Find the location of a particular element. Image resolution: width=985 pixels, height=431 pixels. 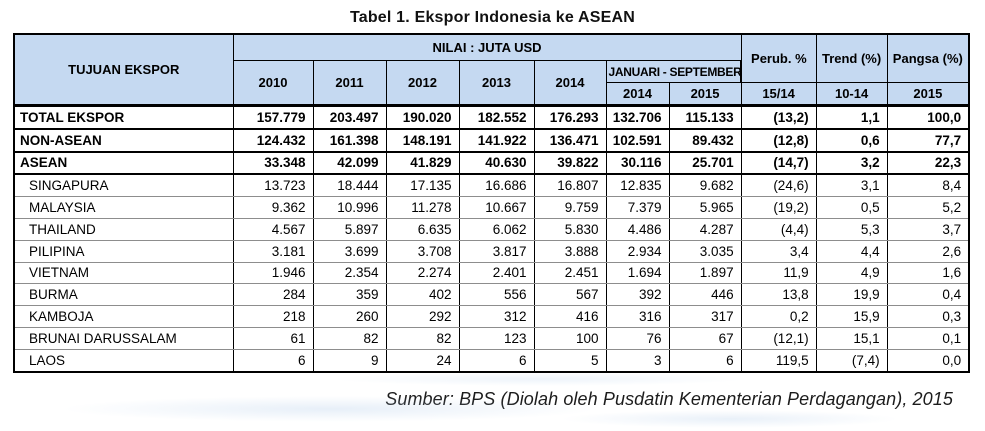

value-cell: 124.432 is located at coordinates (273, 140).